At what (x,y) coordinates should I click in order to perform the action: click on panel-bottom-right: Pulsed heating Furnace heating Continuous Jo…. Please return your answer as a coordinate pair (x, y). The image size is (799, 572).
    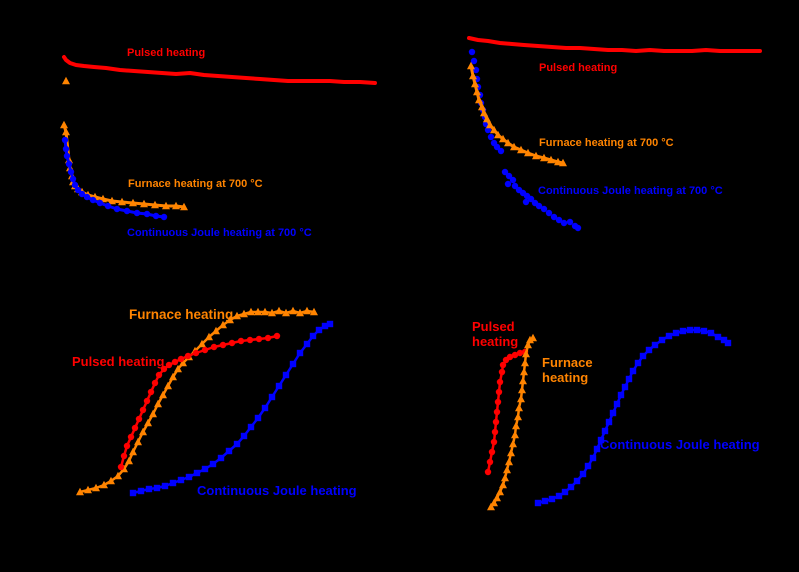
    Looking at the image, I should click on (616, 415).